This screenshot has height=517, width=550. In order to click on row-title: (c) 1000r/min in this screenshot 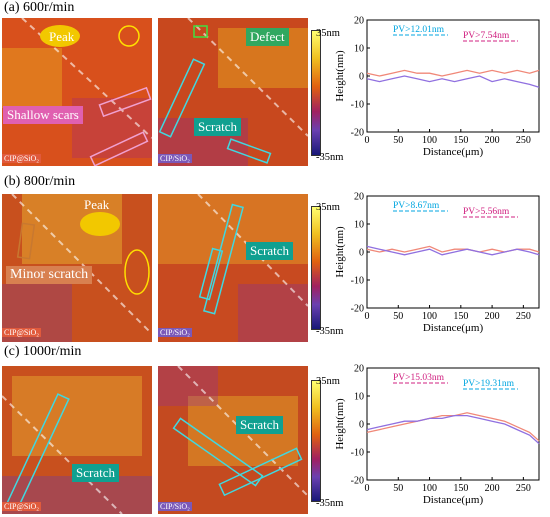, I will do `click(43, 351)`.